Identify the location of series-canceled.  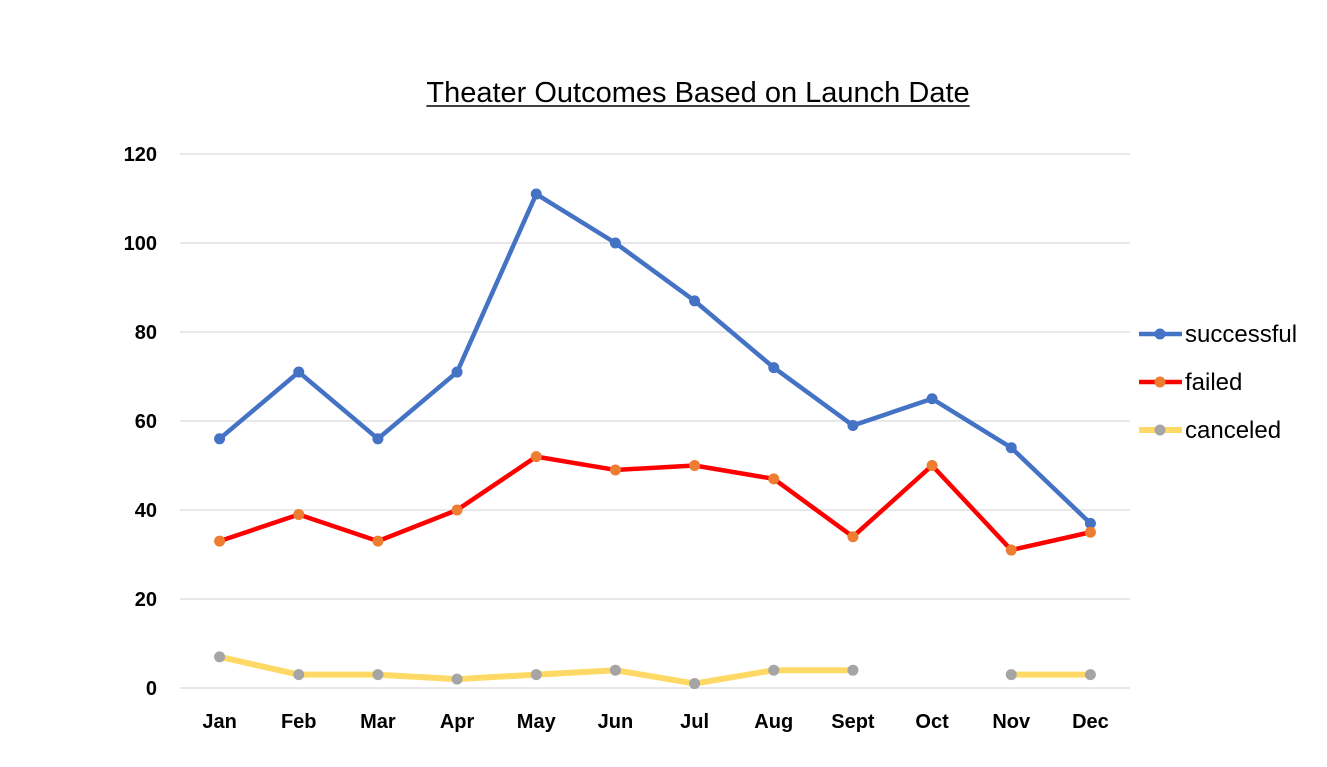
(655, 670).